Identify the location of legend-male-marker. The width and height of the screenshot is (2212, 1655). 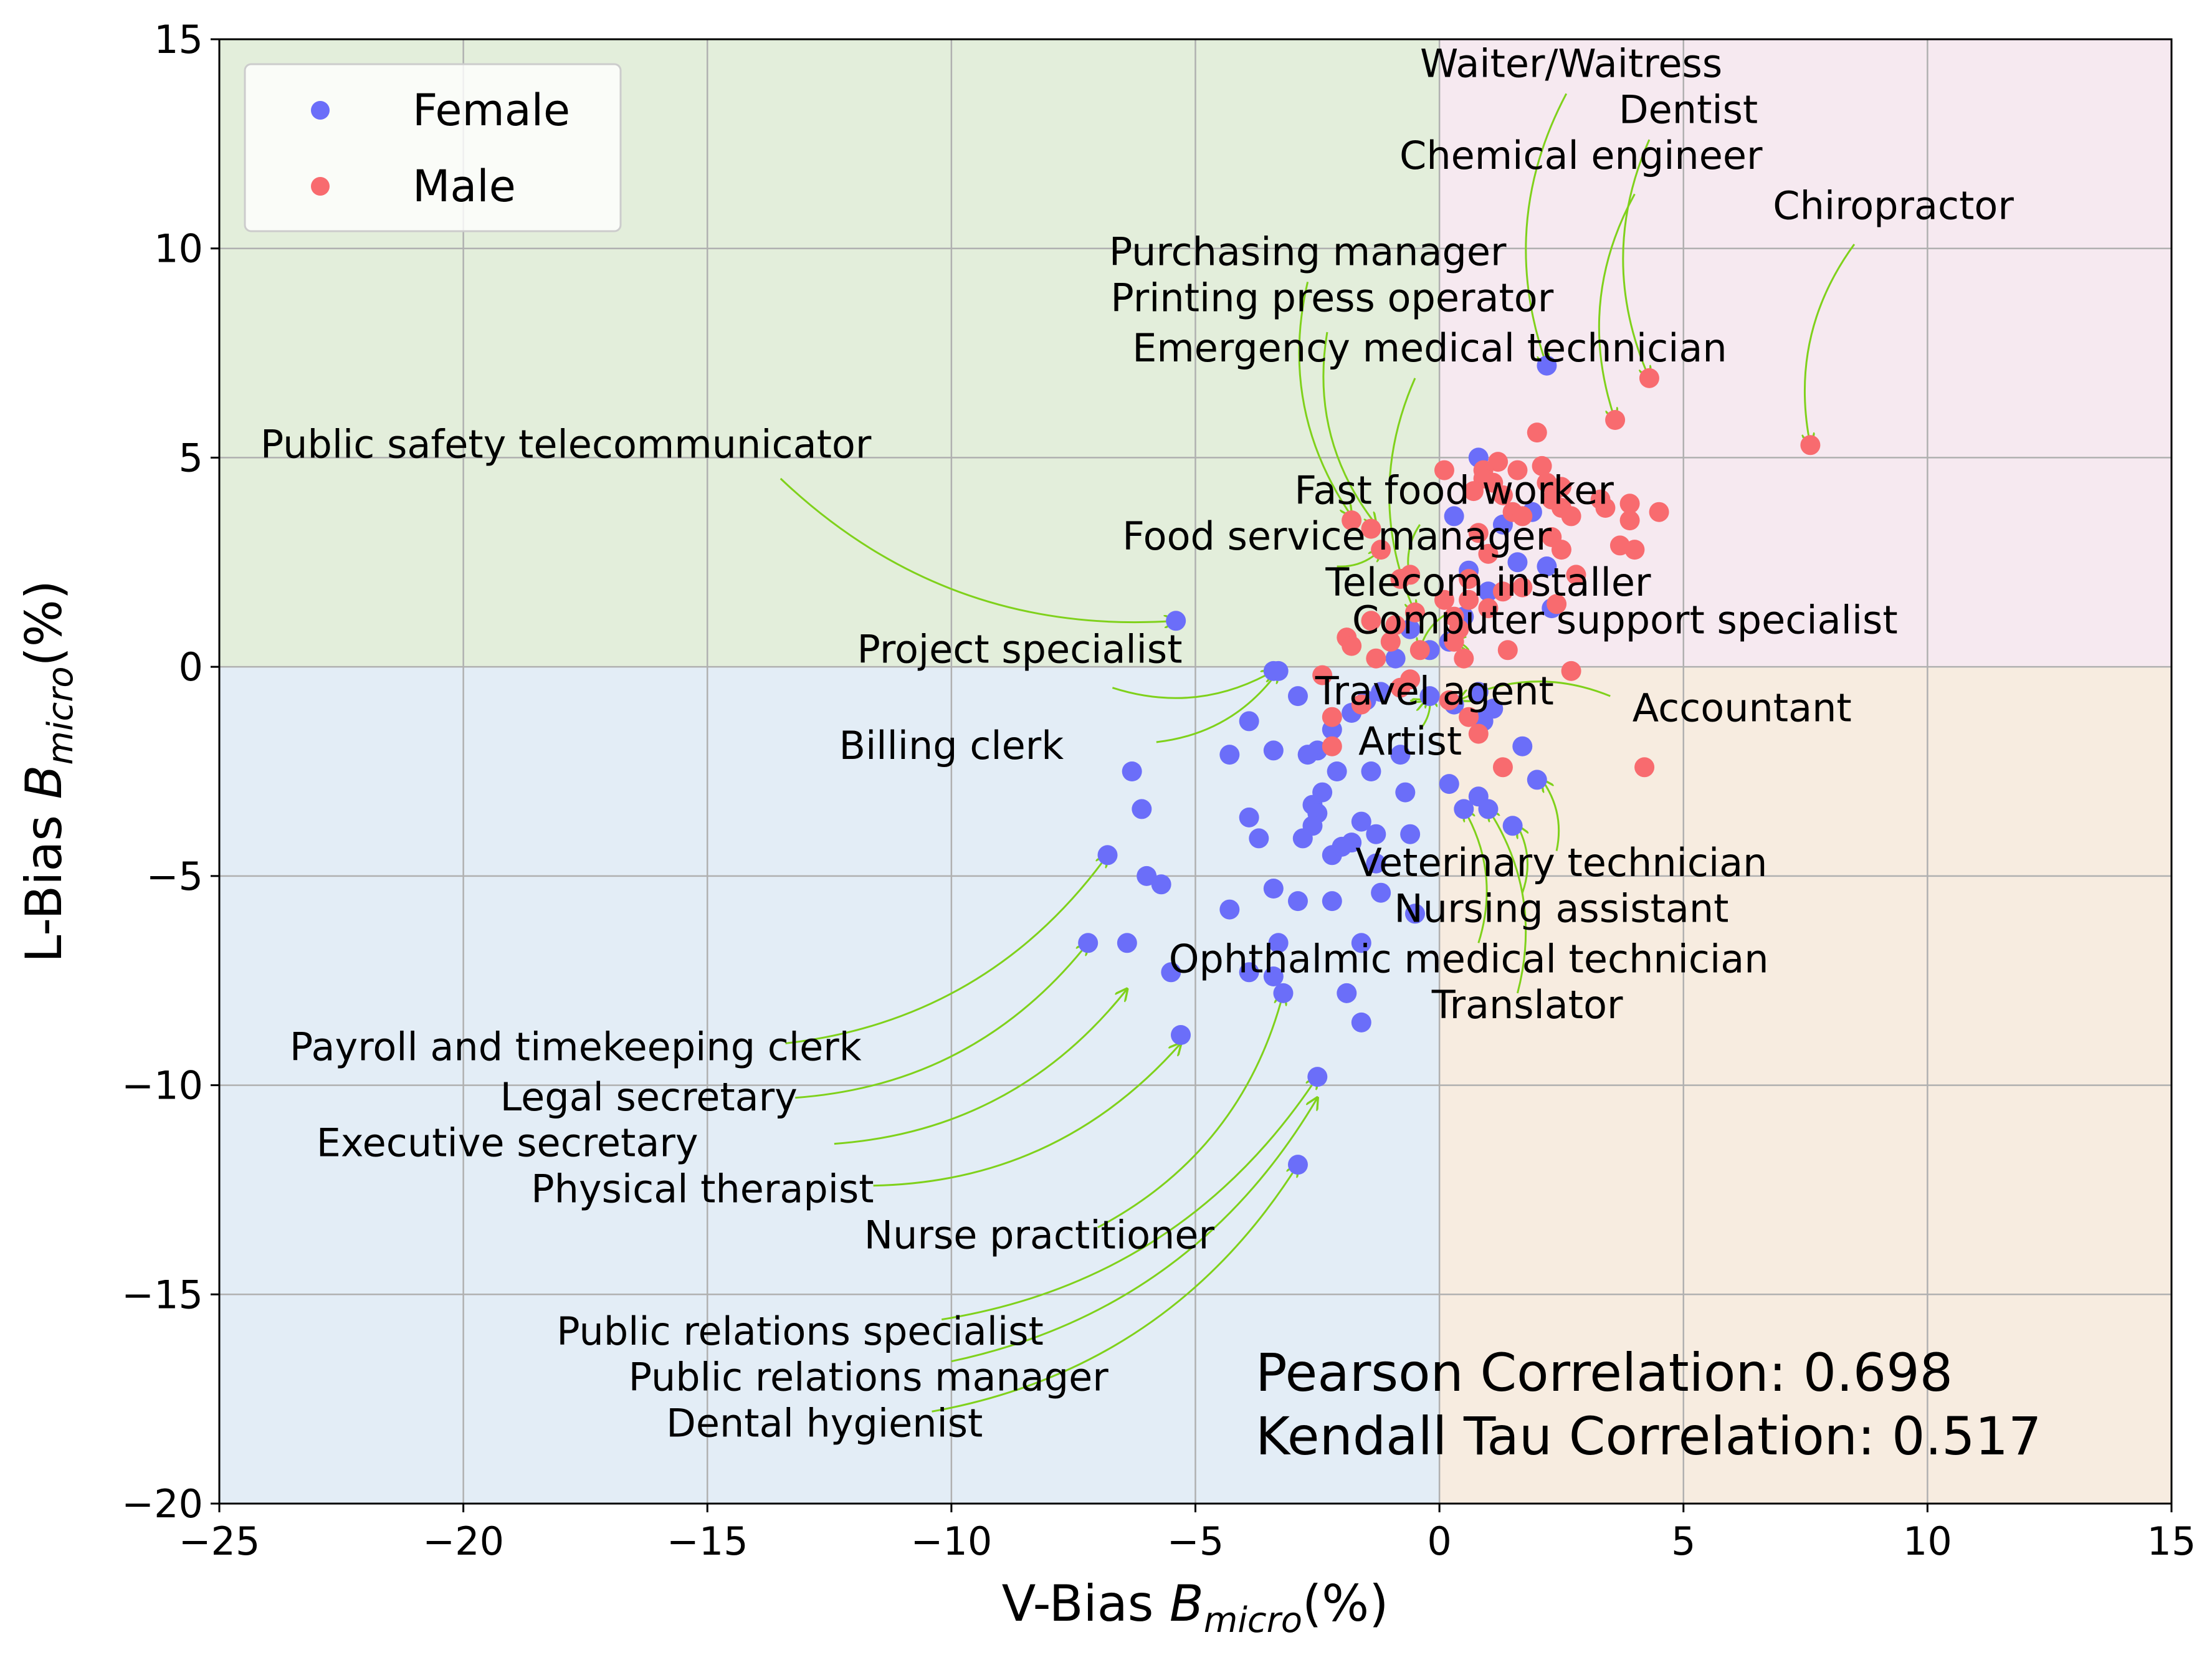
(321, 186).